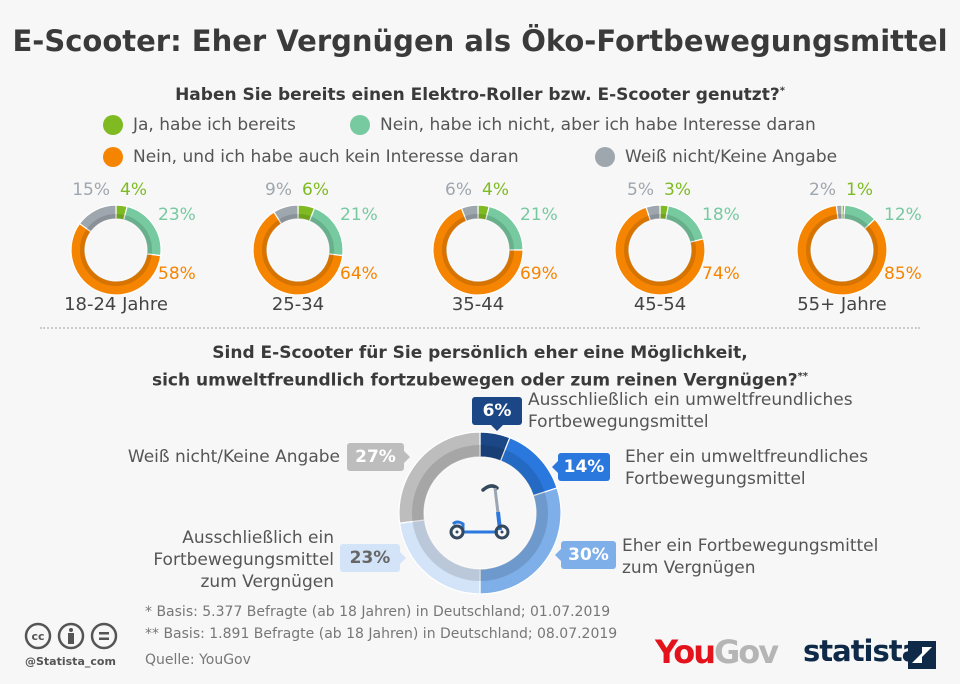  What do you see at coordinates (359, 274) in the screenshot?
I see `value-label-no-interest: 64%` at bounding box center [359, 274].